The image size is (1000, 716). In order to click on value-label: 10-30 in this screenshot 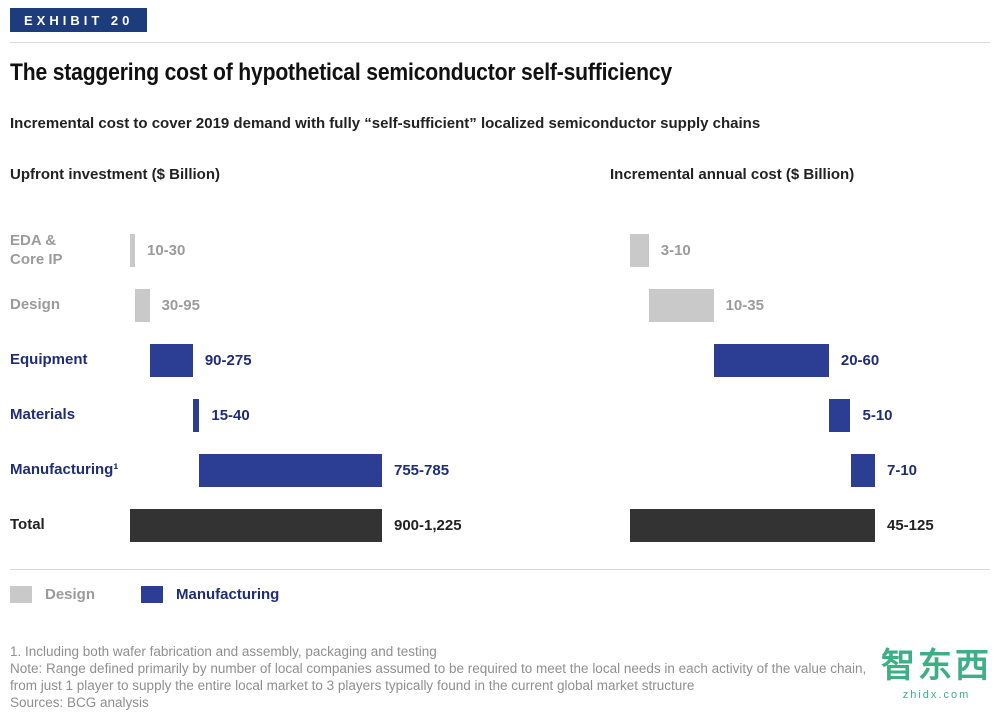, I will do `click(166, 250)`.